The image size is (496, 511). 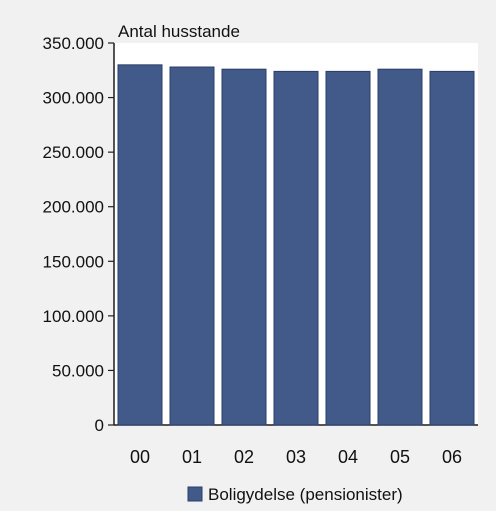 What do you see at coordinates (195, 494) in the screenshot?
I see `legend-swatch` at bounding box center [195, 494].